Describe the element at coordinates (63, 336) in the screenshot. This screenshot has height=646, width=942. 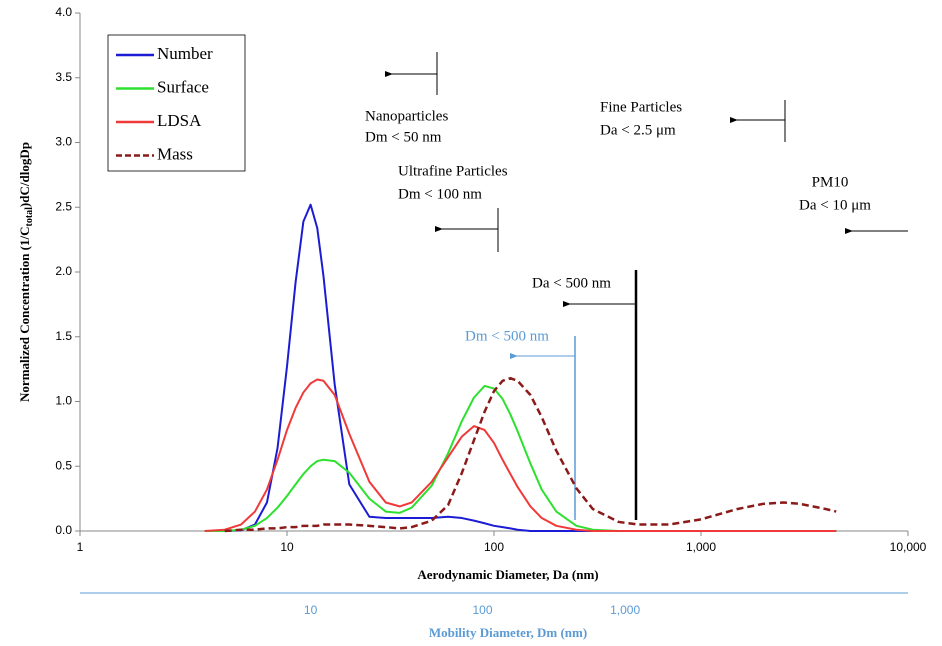
I see `y-tick-label: 1.5` at that location.